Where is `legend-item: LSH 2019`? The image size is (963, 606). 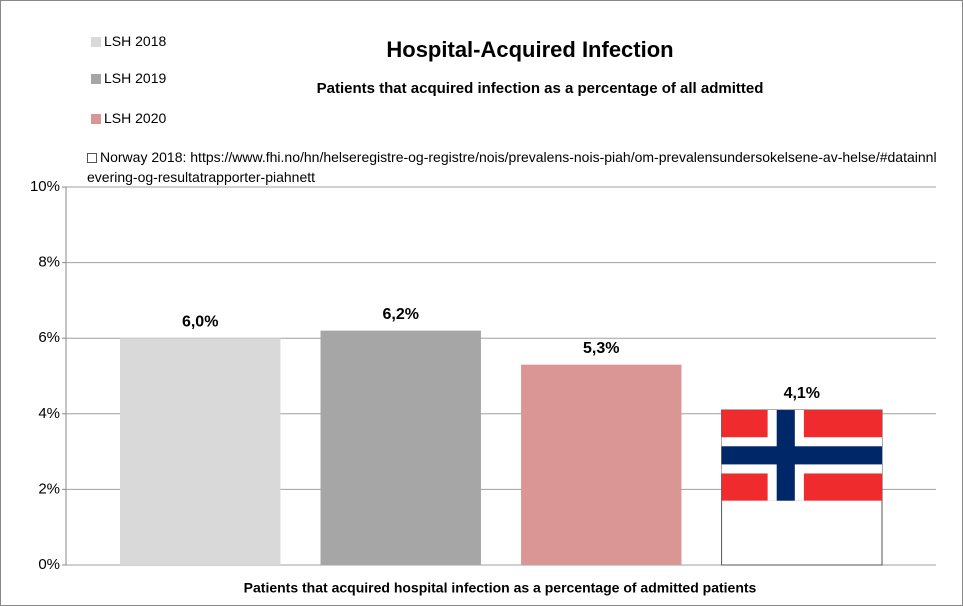 legend-item: LSH 2019 is located at coordinates (128, 78).